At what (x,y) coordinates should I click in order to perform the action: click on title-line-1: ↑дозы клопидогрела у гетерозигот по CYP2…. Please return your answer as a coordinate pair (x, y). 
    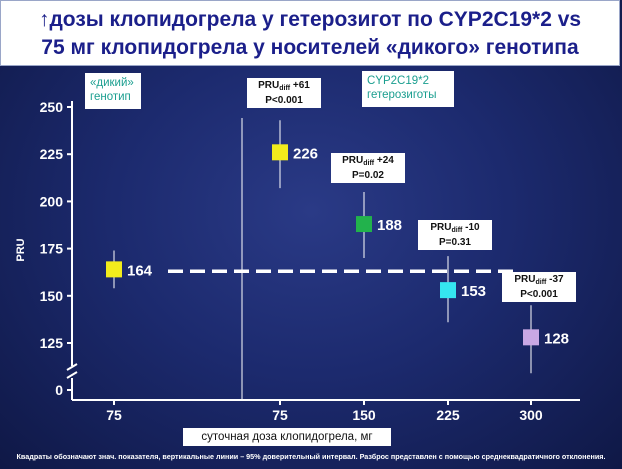
    Looking at the image, I should click on (310, 19).